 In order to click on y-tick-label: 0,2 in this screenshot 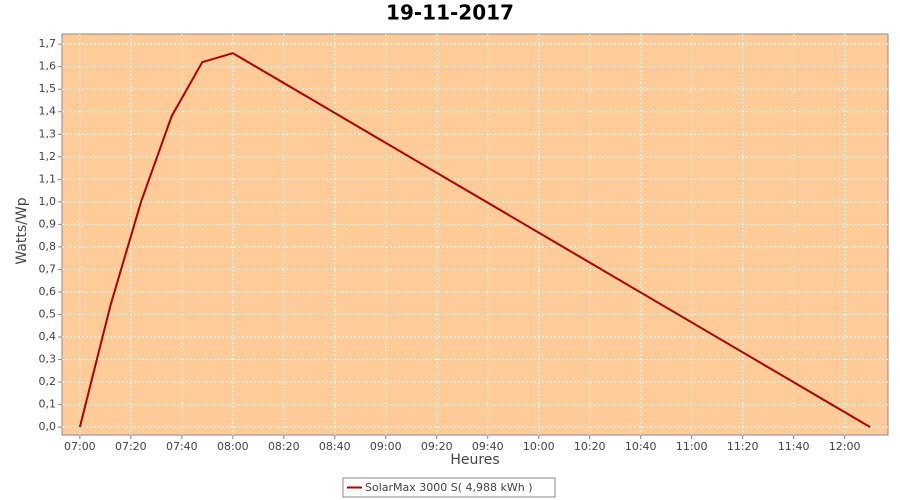, I will do `click(48, 381)`.